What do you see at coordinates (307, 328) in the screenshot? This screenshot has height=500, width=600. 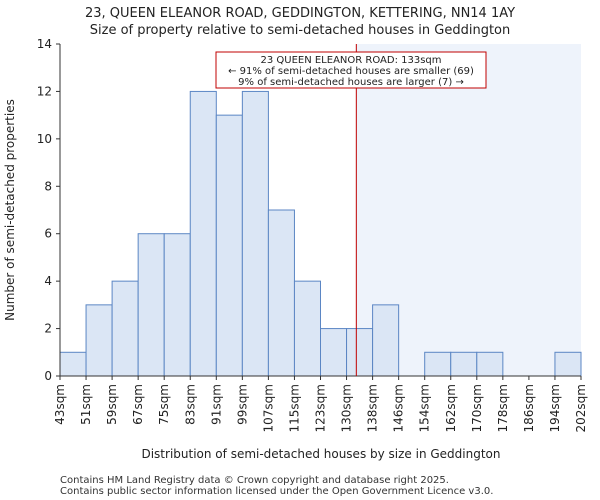 I see `bar-115sqm` at bounding box center [307, 328].